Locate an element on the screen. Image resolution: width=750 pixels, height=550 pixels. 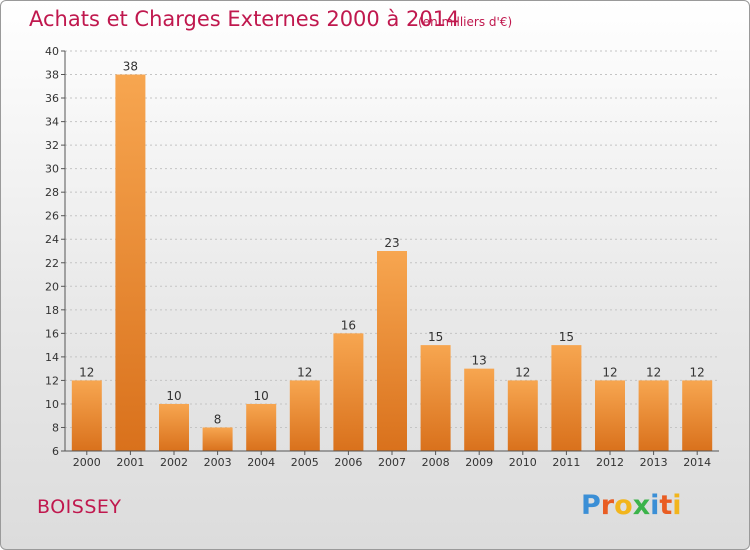
logo-letter: x is located at coordinates (641, 505).